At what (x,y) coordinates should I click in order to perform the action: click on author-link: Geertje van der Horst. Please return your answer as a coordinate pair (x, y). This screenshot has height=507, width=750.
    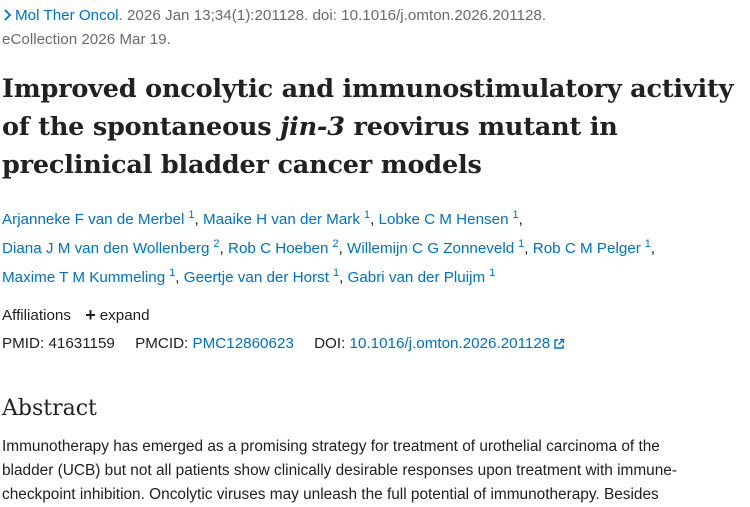
    Looking at the image, I should click on (256, 277).